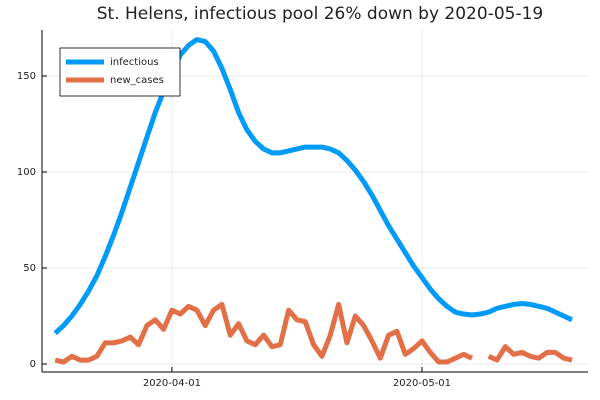 This screenshot has width=600, height=400. I want to click on y-tick-label: 0, so click(33, 364).